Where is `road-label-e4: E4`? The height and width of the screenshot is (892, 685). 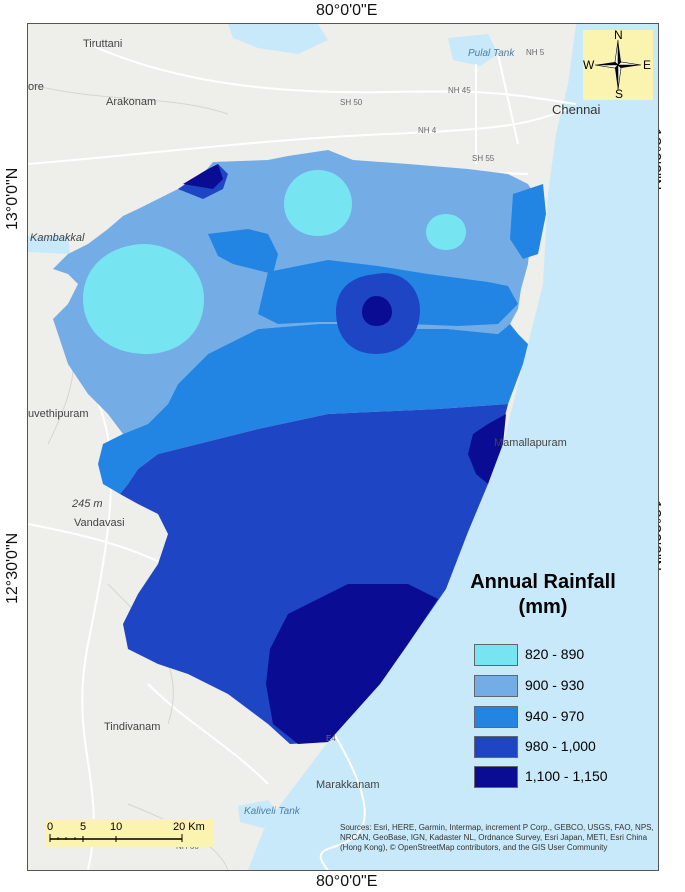 road-label-e4: E4 is located at coordinates (331, 738).